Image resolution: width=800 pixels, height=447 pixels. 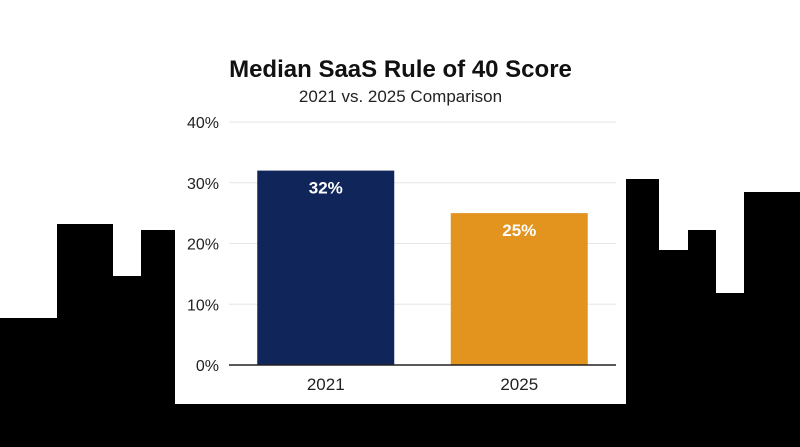 What do you see at coordinates (207, 366) in the screenshot?
I see `y-tick-label: 0%` at bounding box center [207, 366].